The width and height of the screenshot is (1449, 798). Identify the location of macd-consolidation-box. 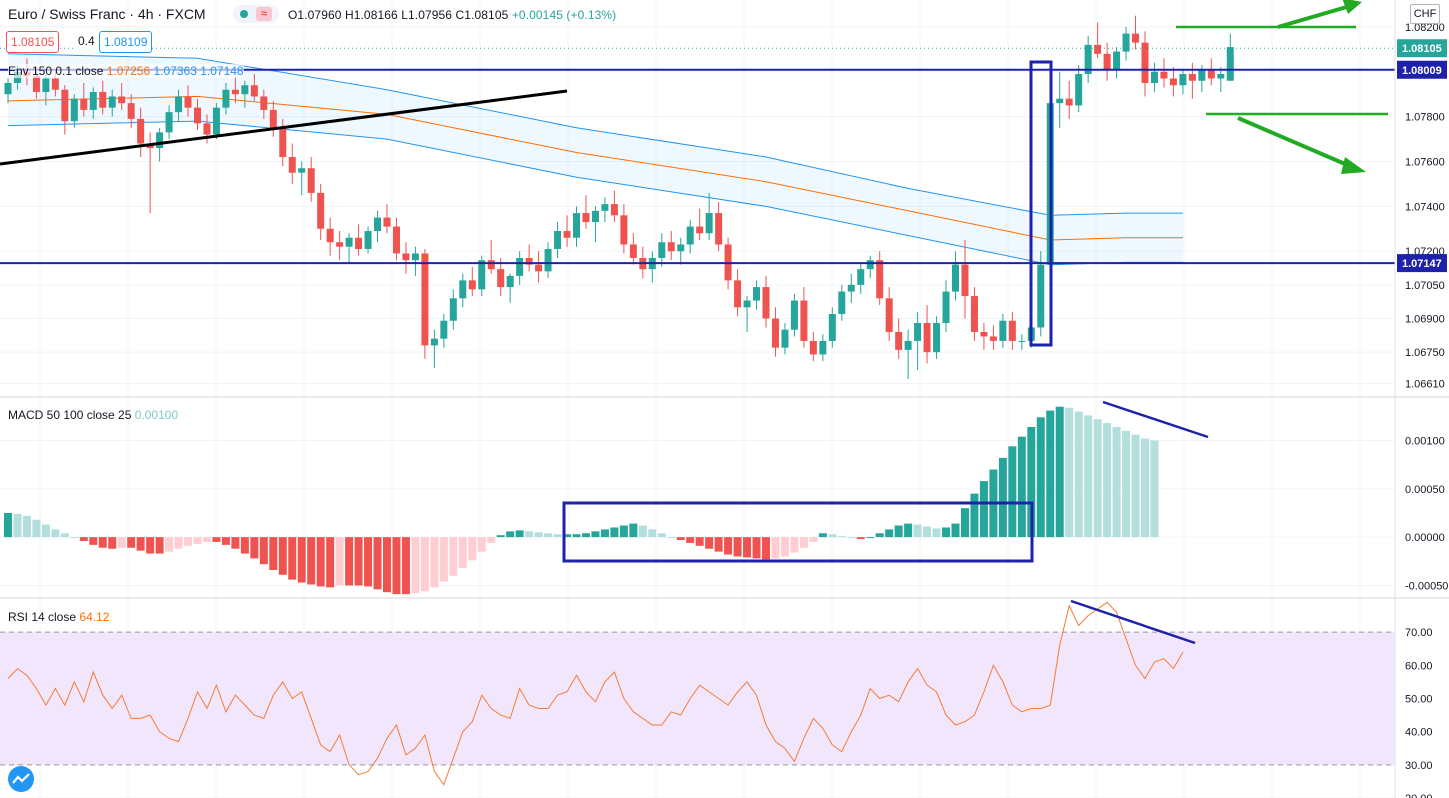
(798, 532).